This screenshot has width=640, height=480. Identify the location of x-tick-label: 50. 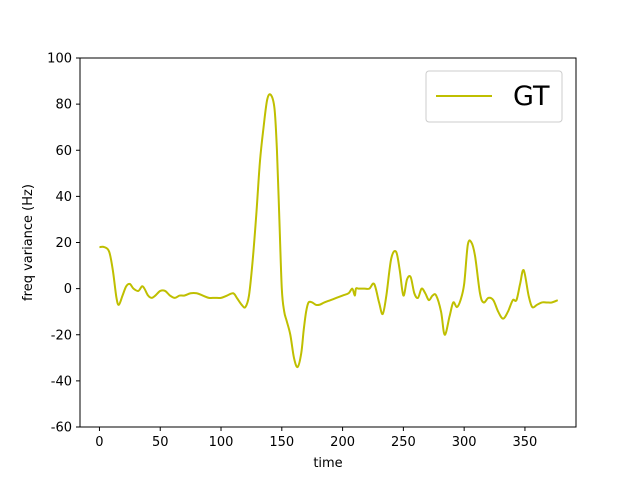
(160, 442).